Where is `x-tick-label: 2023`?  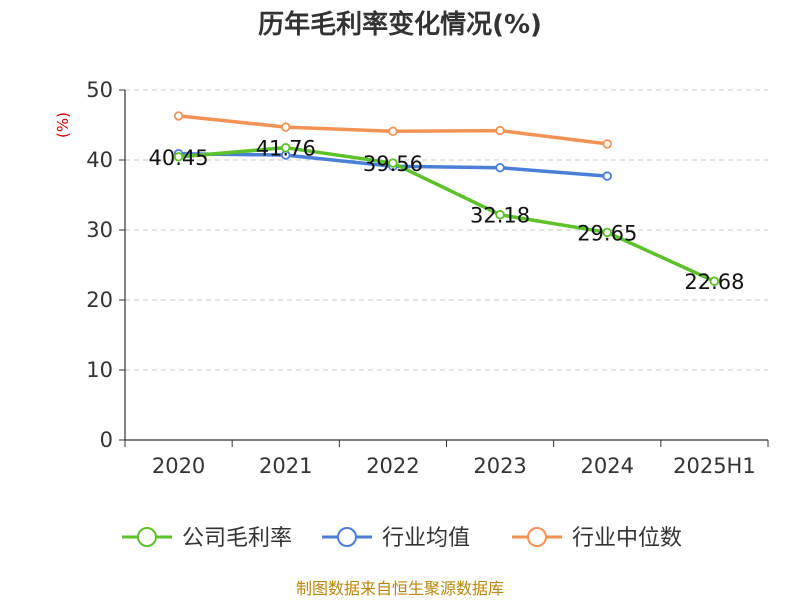 x-tick-label: 2023 is located at coordinates (499, 466).